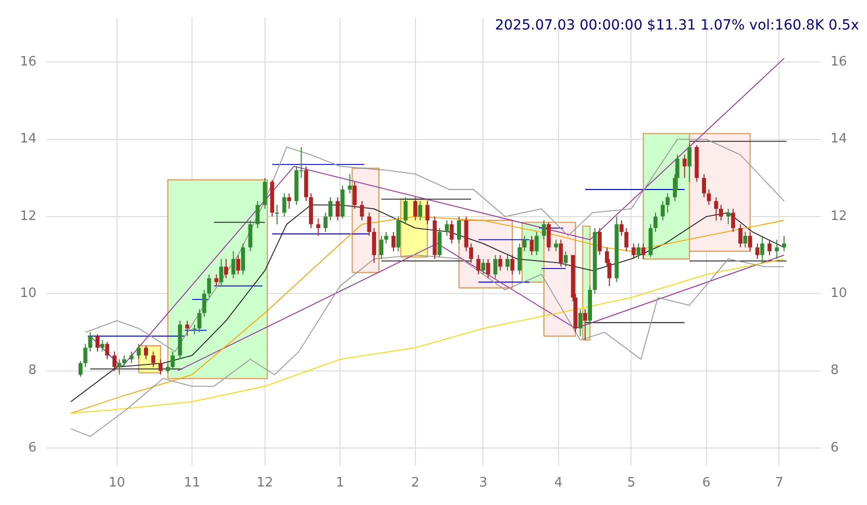  I want to click on y-tick-label: 12, so click(28, 216).